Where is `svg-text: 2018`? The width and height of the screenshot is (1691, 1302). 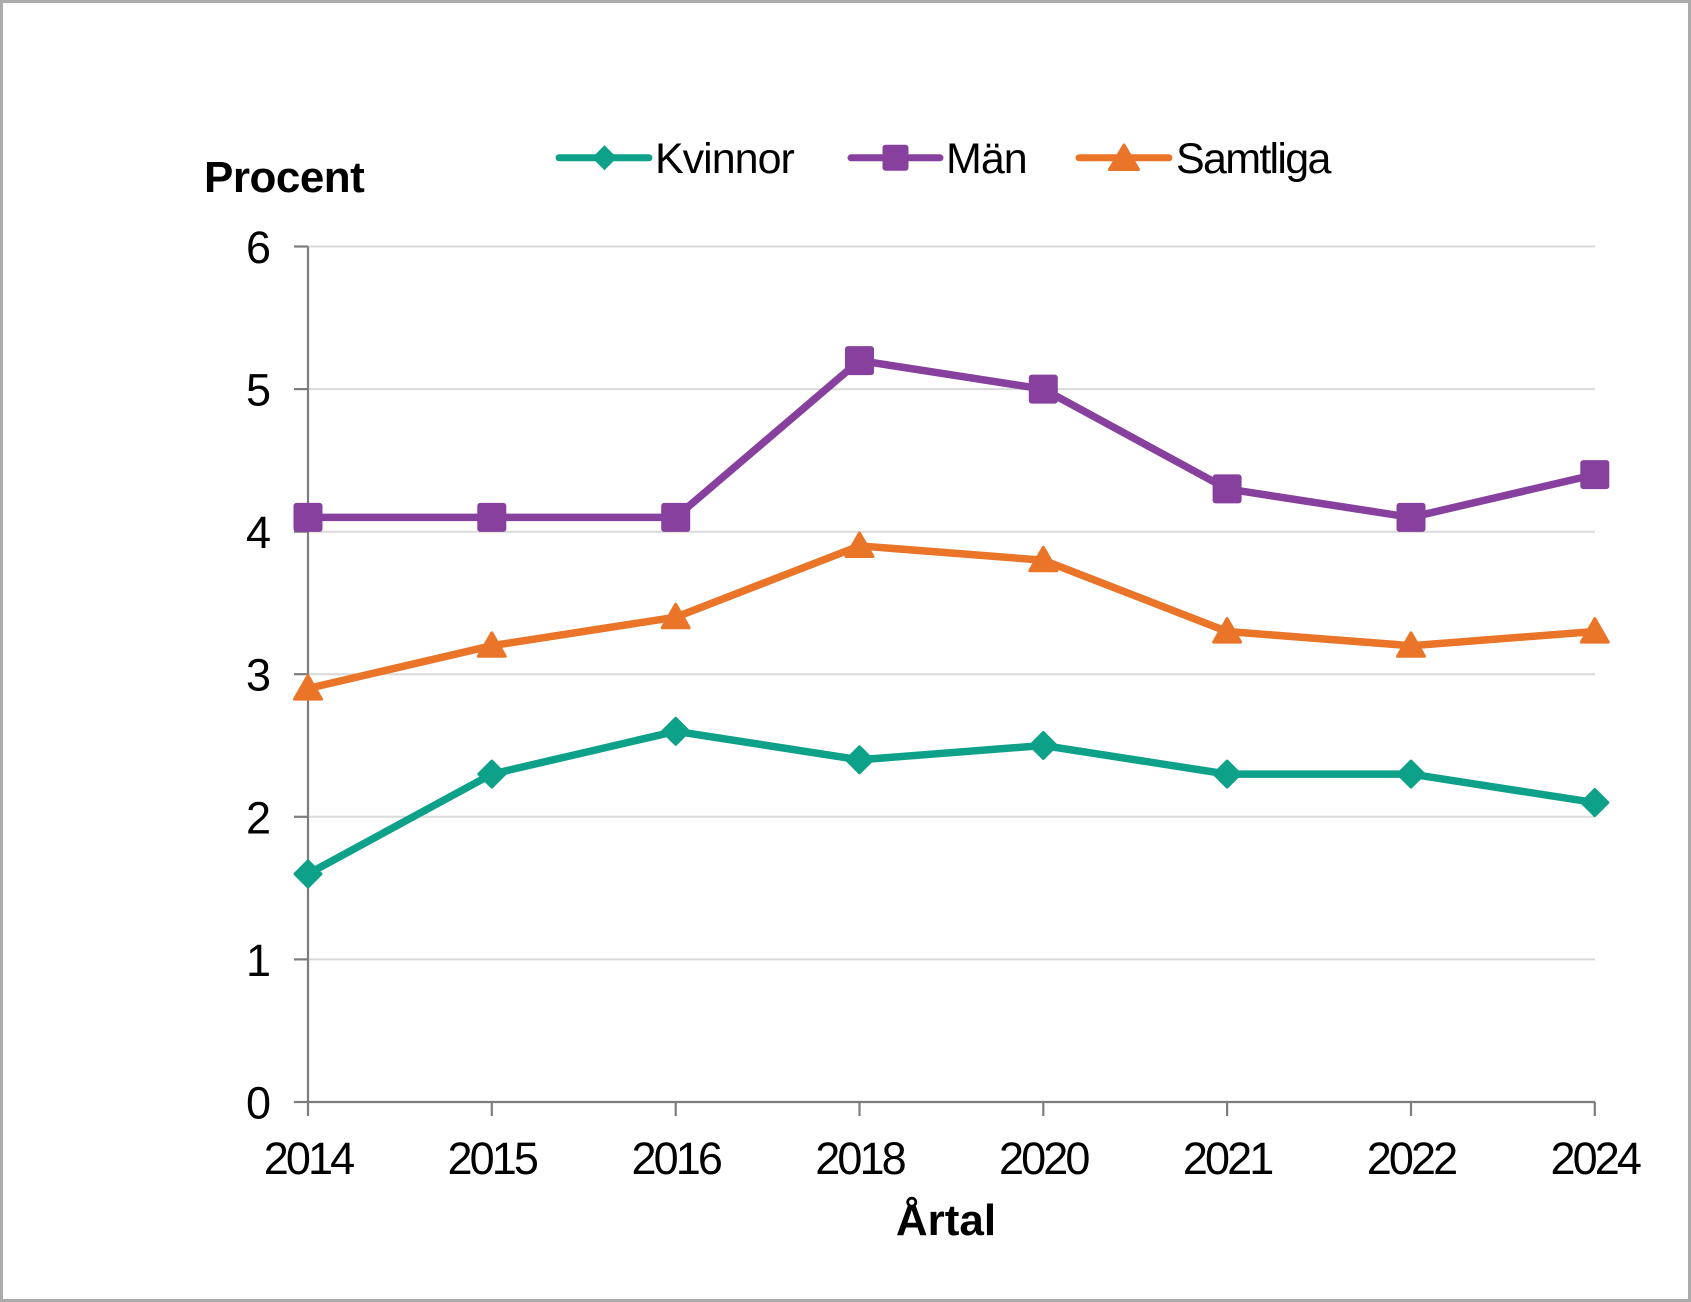
svg-text: 2018 is located at coordinates (860, 1158).